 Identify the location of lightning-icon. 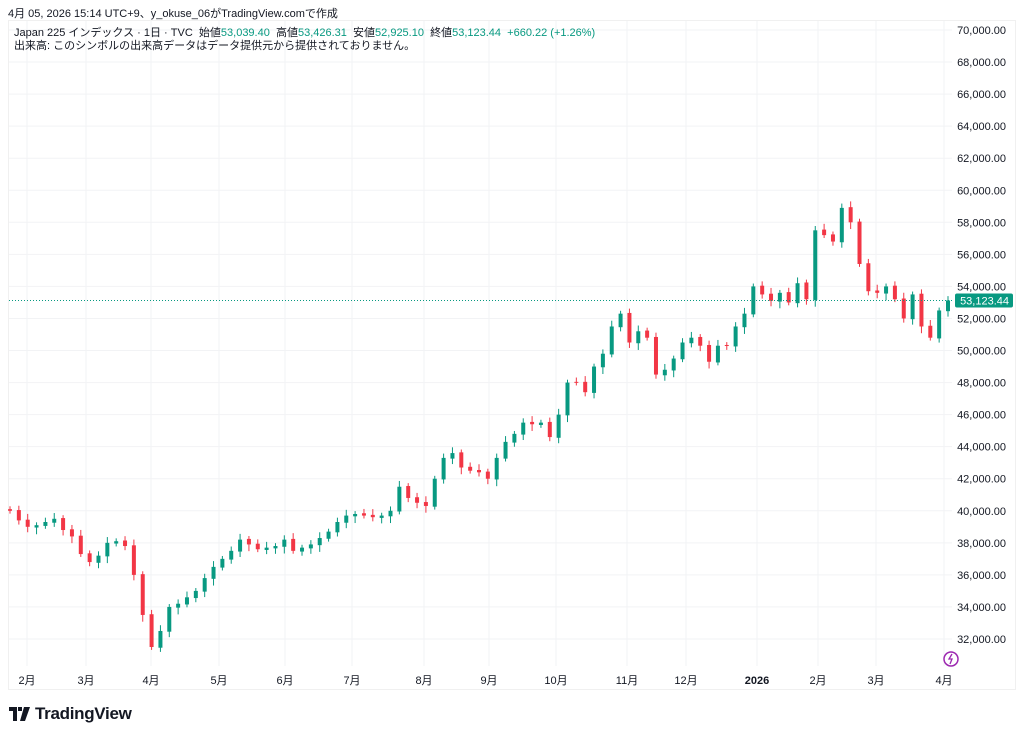
(951, 659).